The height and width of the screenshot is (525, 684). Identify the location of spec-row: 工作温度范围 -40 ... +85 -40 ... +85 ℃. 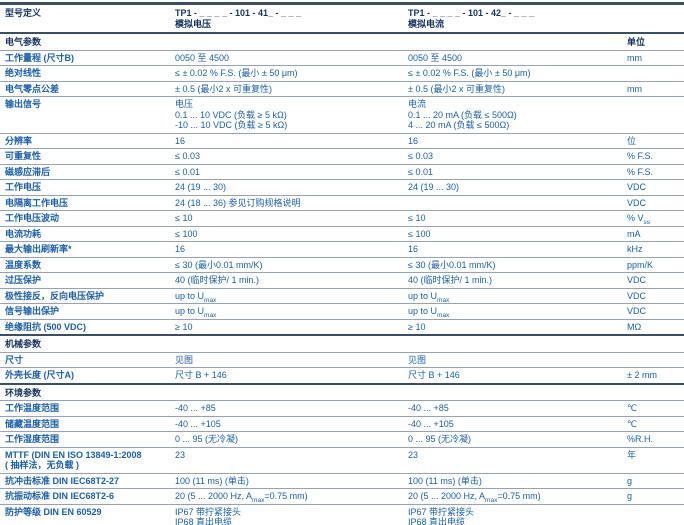
(342, 408).